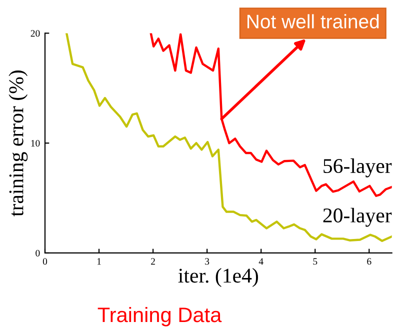 This screenshot has height=332, width=409. I want to click on series-label: 56-layer, so click(358, 168).